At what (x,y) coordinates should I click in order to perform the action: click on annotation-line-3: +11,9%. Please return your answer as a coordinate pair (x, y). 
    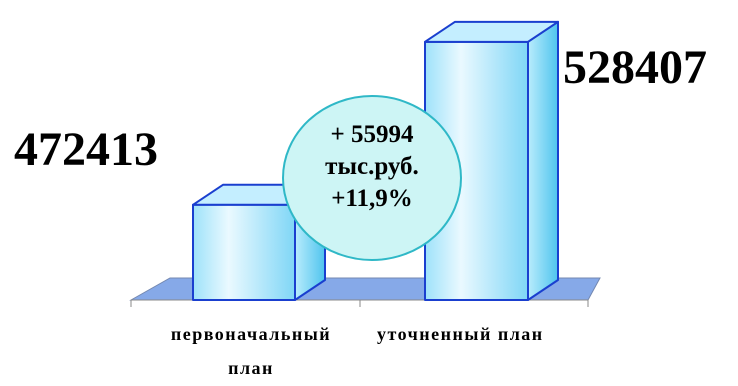
    Looking at the image, I should click on (372, 198).